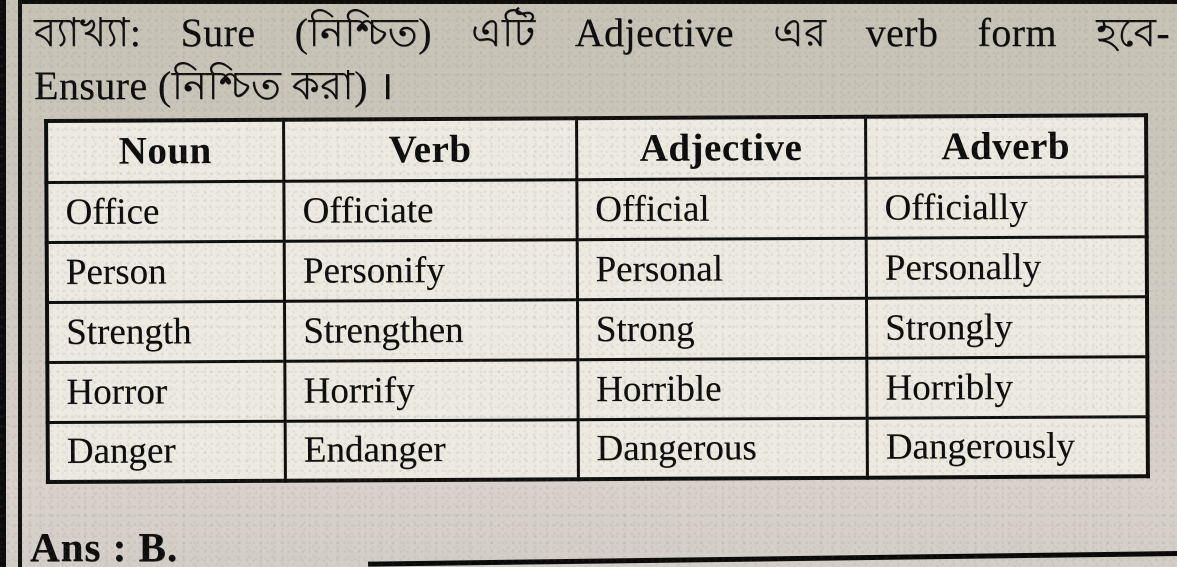 The height and width of the screenshot is (567, 1177). I want to click on table-cell: Horribly, so click(1007, 387).